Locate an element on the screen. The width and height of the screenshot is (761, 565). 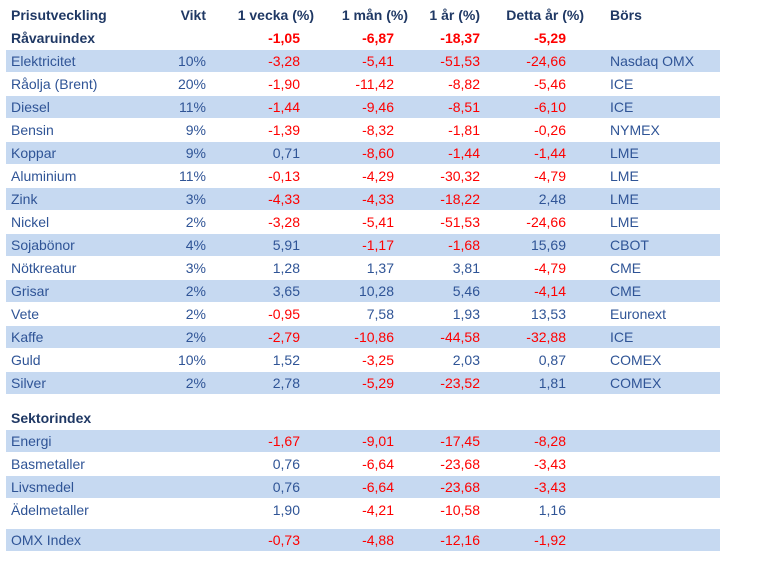
cell-ytd: -0,26 is located at coordinates (550, 130).